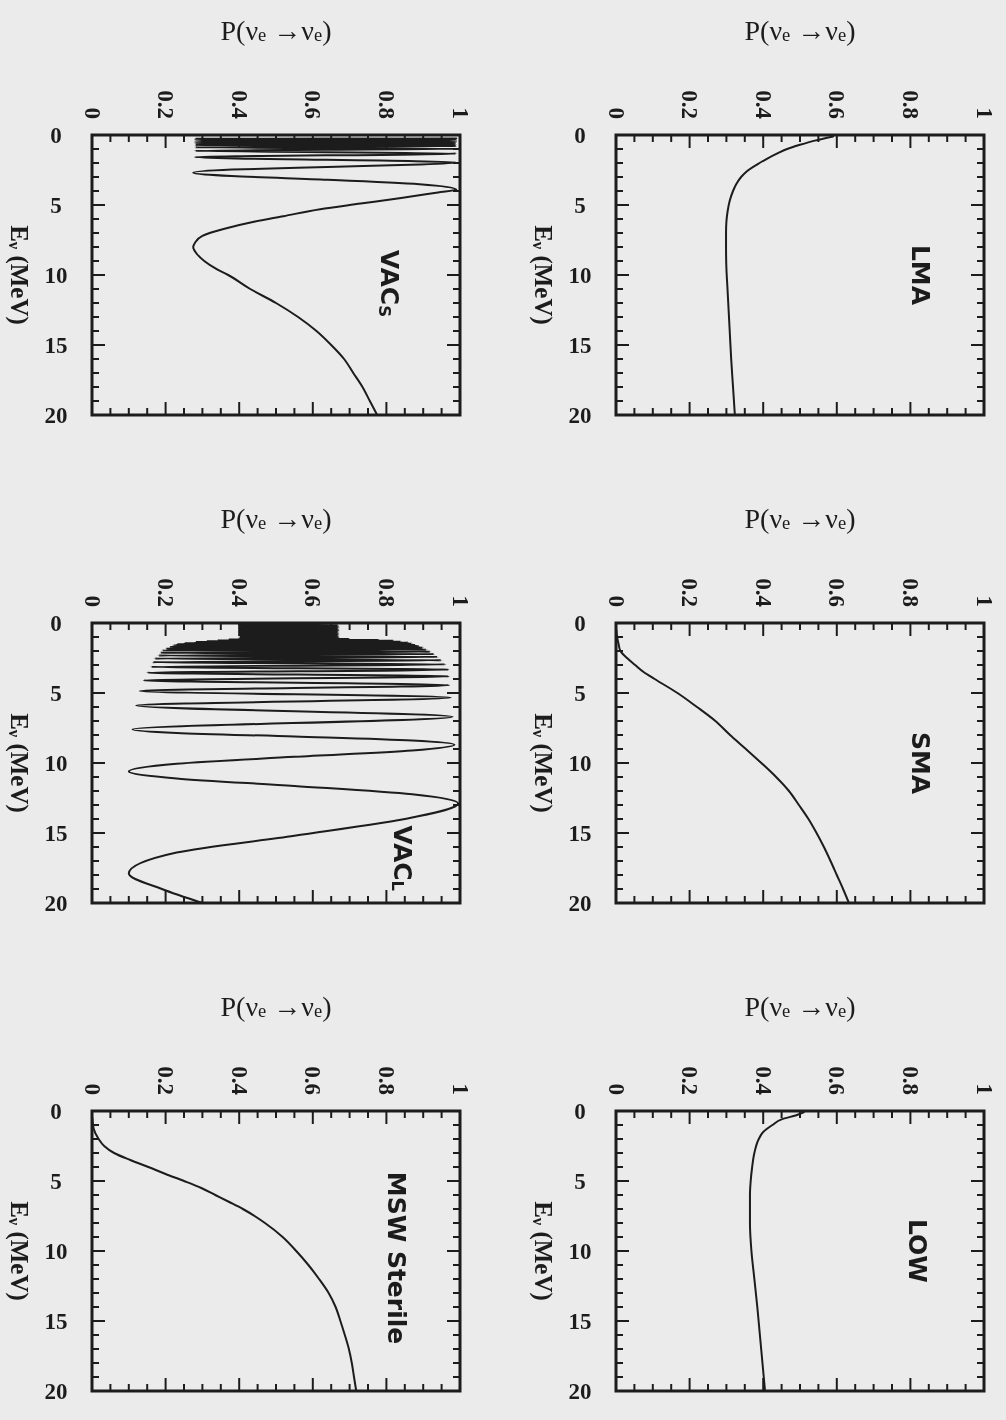 The image size is (1006, 1420). Describe the element at coordinates (921, 275) in the screenshot. I see `text: LMA` at that location.